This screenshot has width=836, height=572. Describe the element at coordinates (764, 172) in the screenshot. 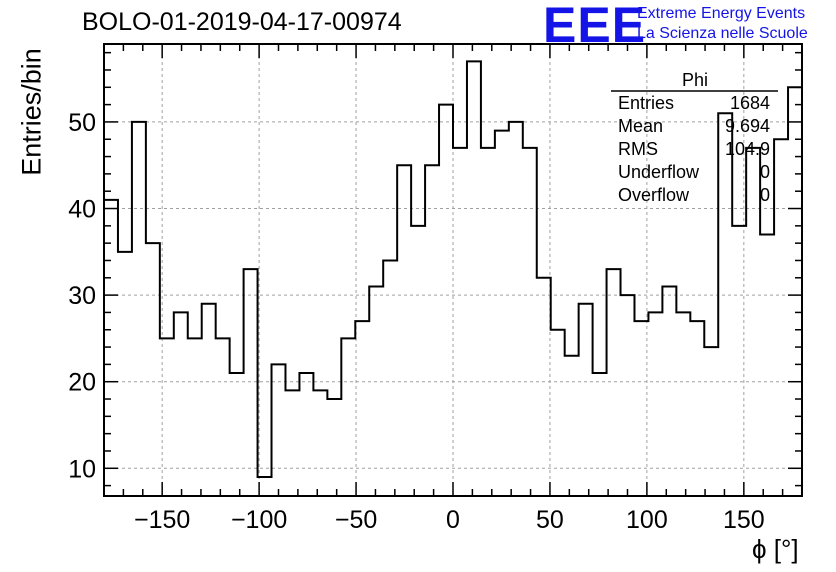

I see `stat-value-underflow: 0` at that location.